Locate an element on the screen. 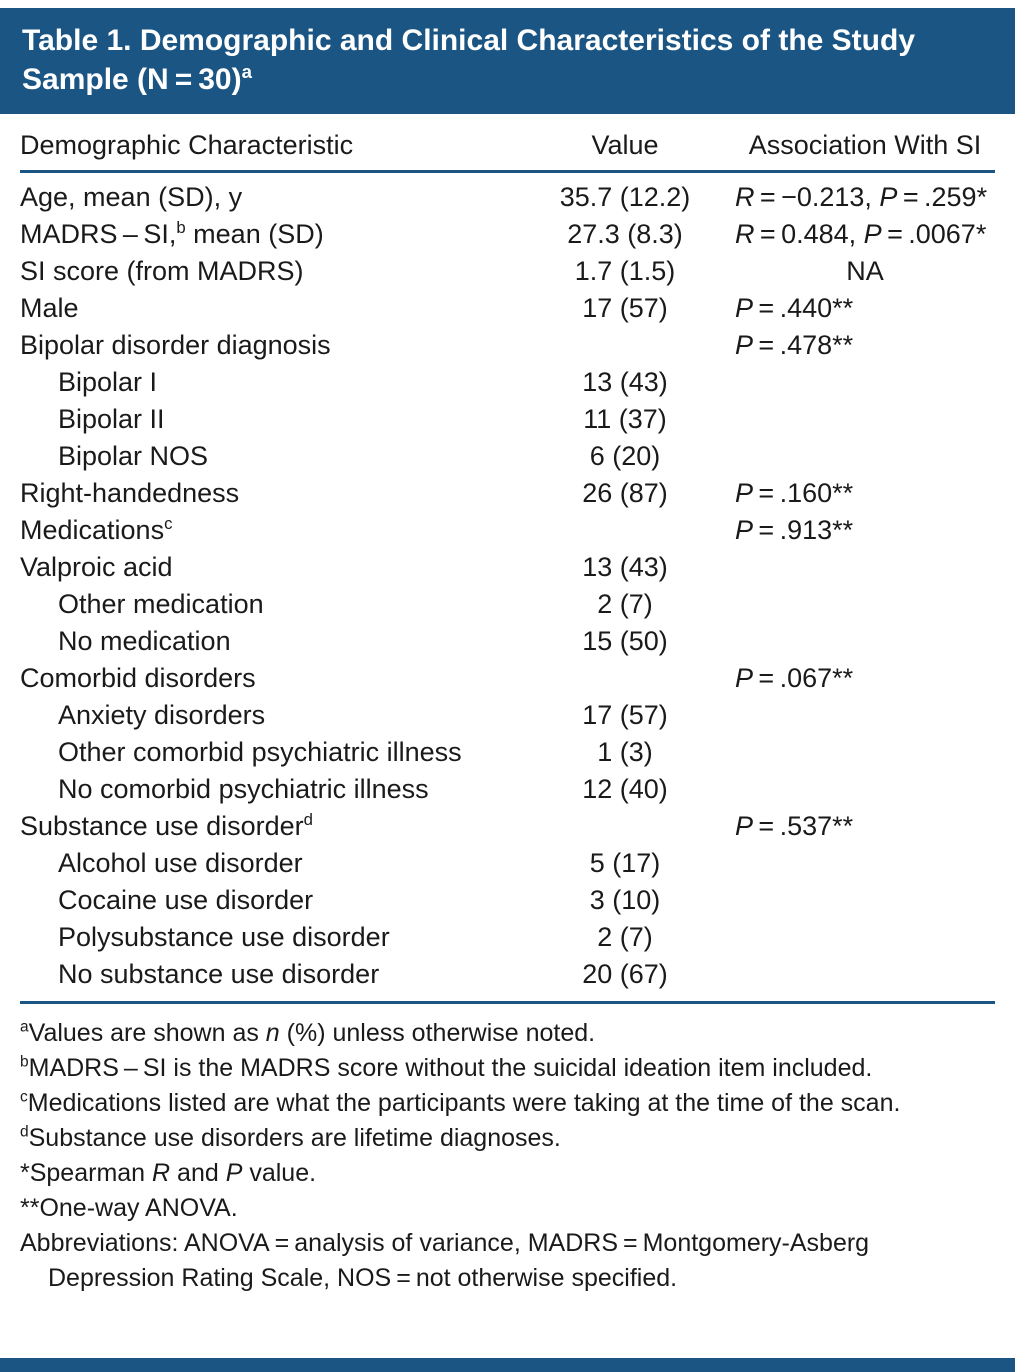 The height and width of the screenshot is (1372, 1015). cell-characteristic: Comorbid disorders is located at coordinates (138, 678).